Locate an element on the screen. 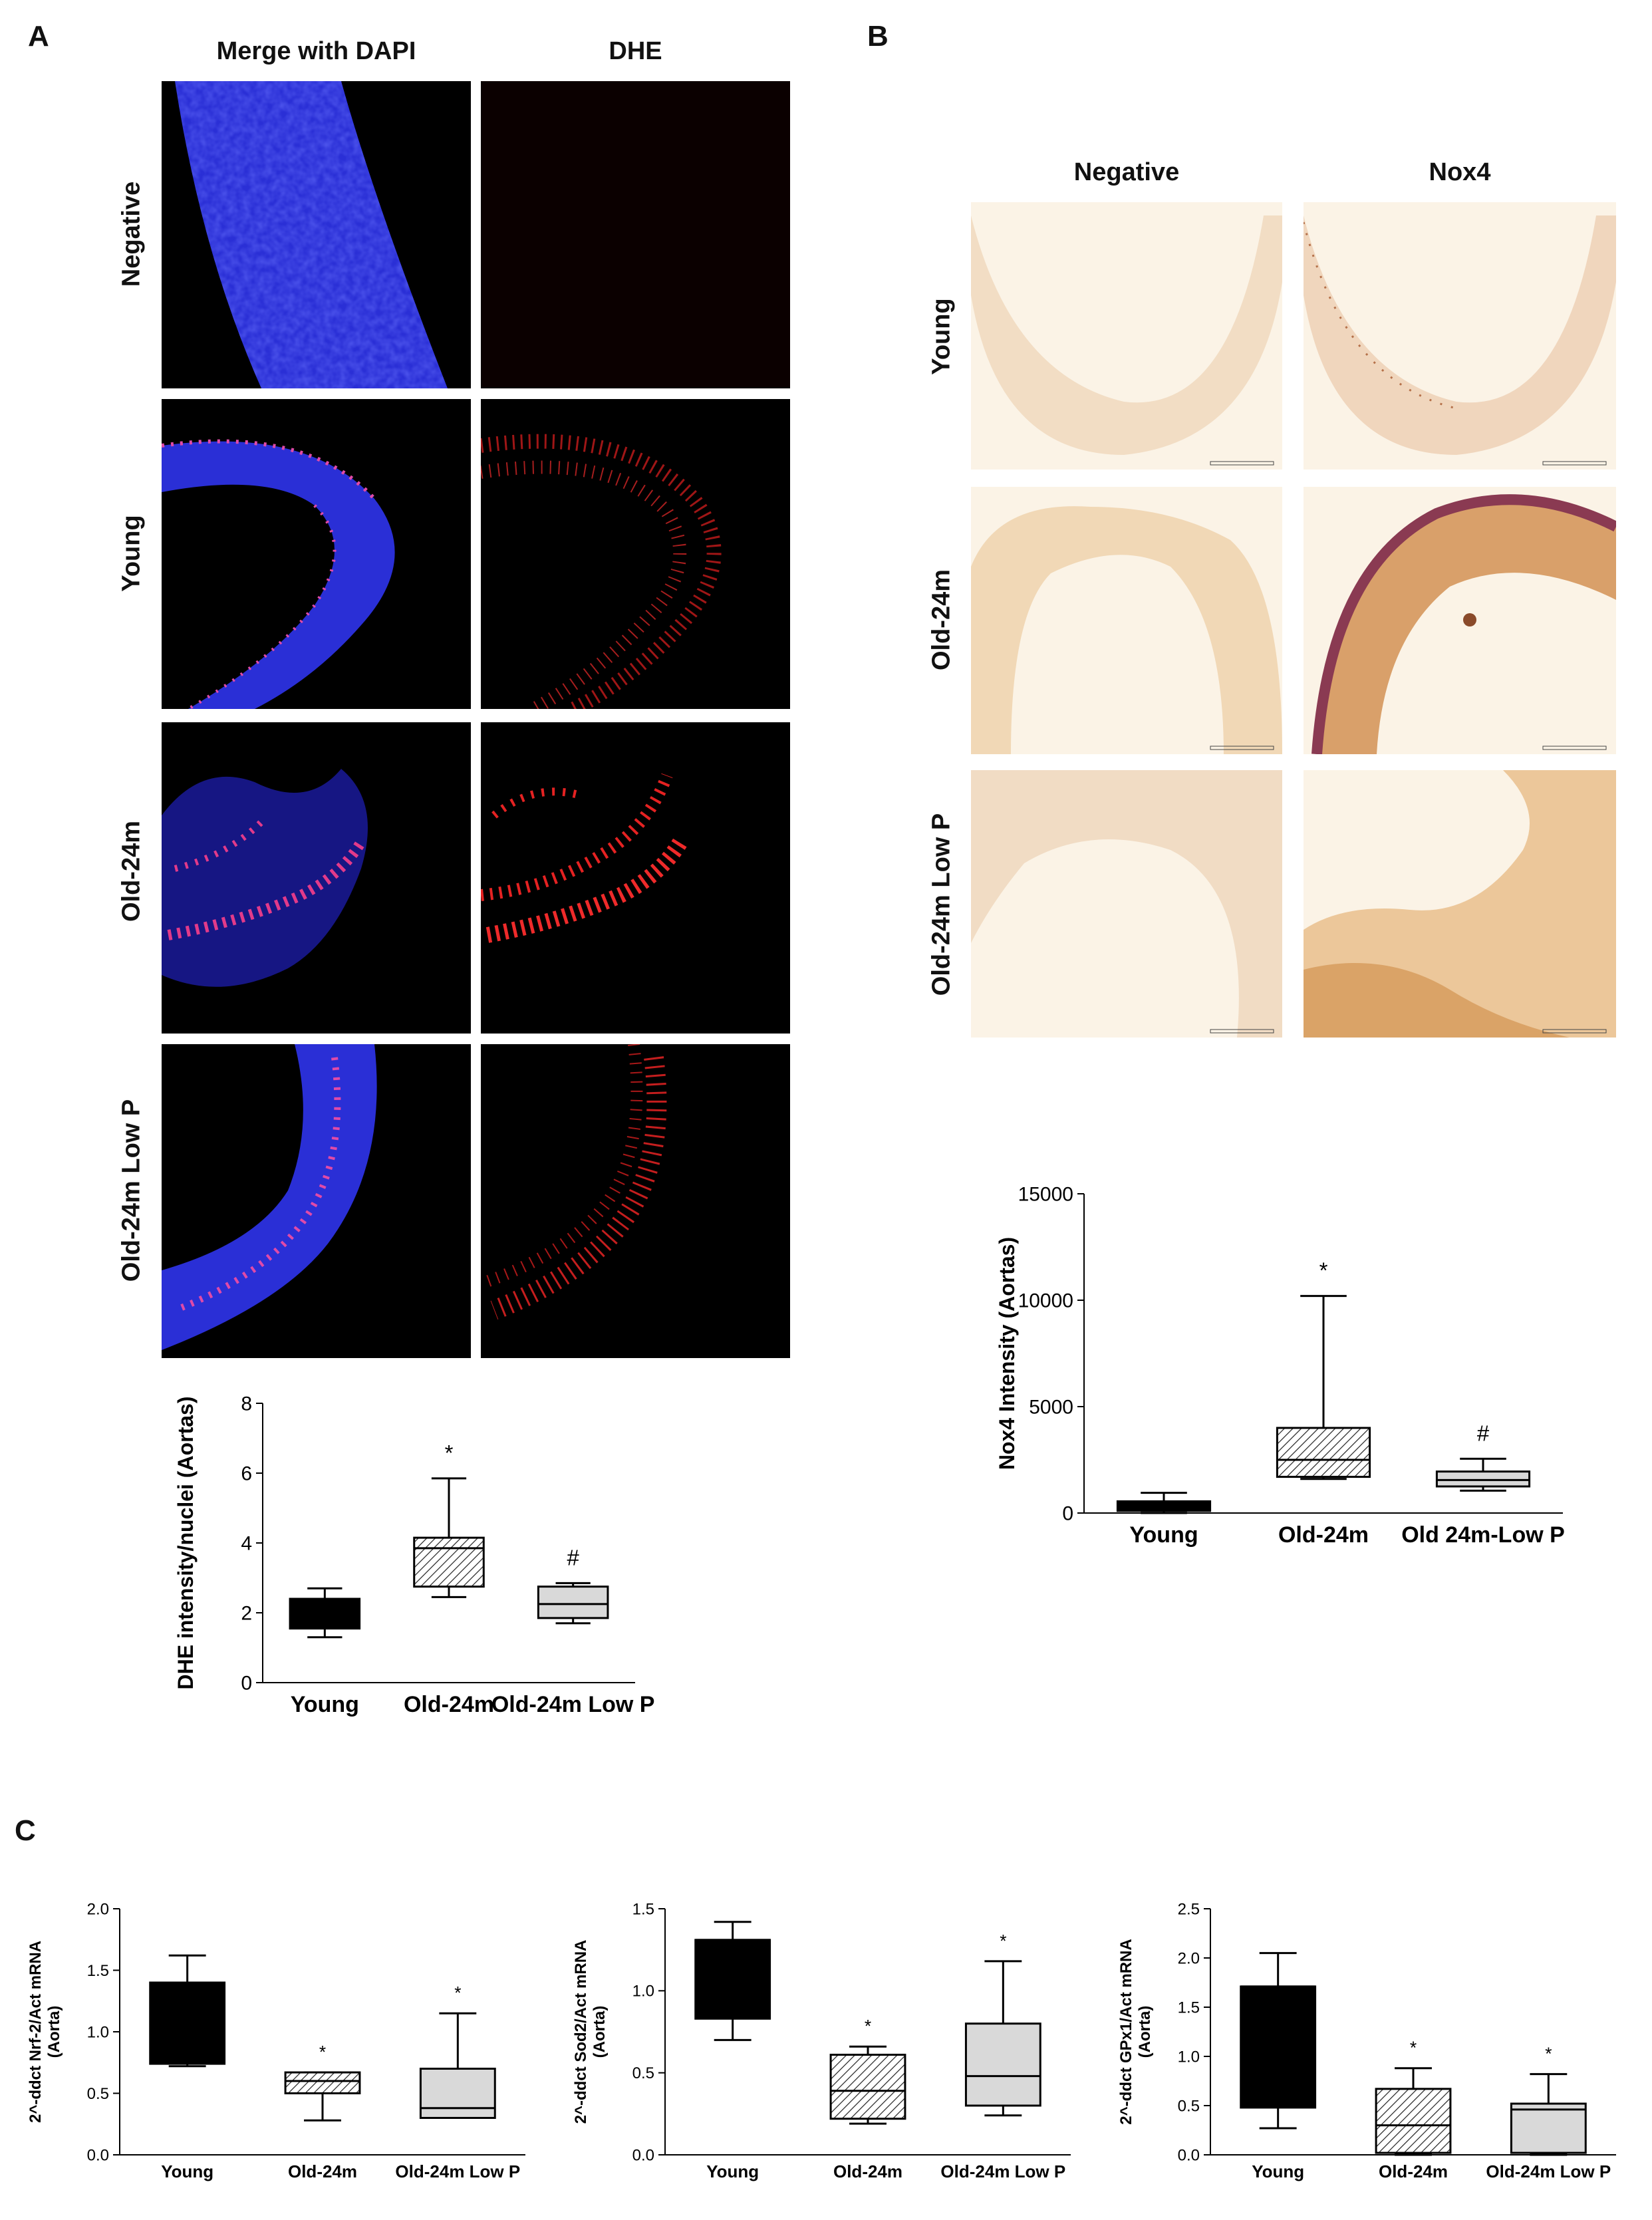 The image size is (1652, 2220). gpx1-ylabel-0: 2^-ddct GPx1/Act mRNA is located at coordinates (1126, 2031).